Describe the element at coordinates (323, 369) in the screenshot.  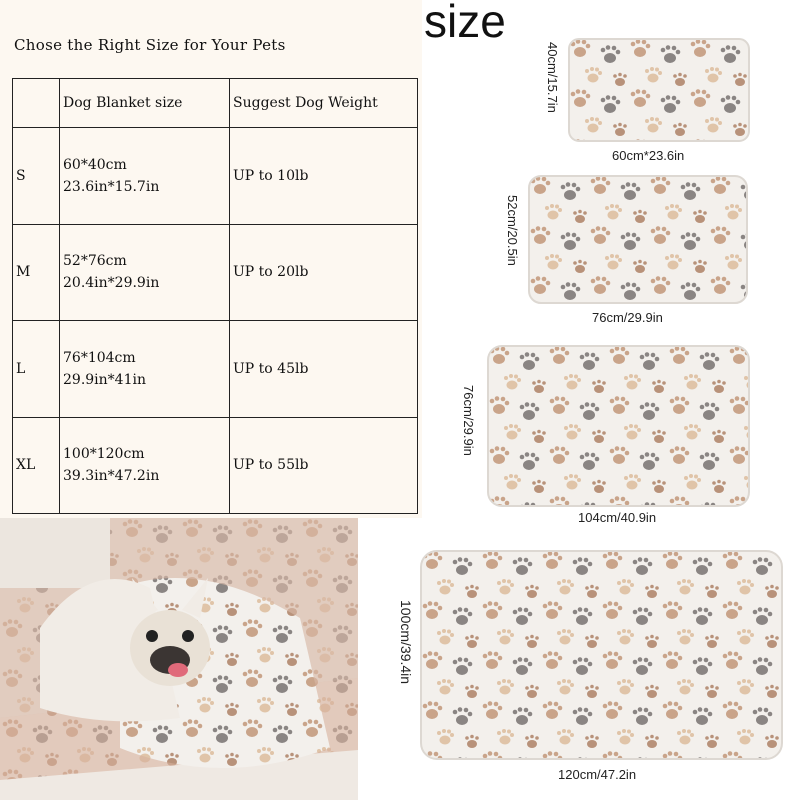
I see `weight-cell: UP to 45lb` at that location.